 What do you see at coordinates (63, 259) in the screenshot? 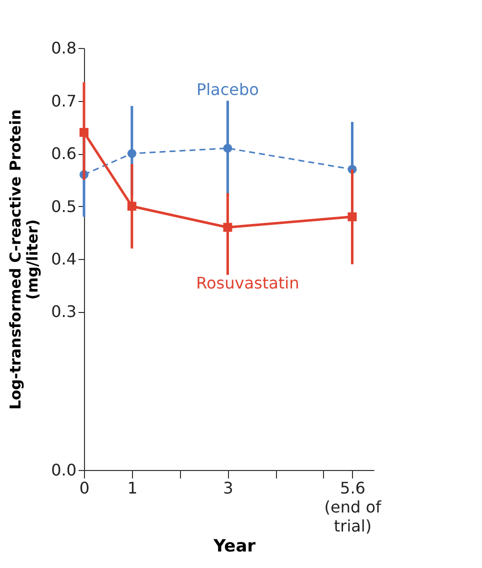
I see `y-tick-label: 0.4` at bounding box center [63, 259].